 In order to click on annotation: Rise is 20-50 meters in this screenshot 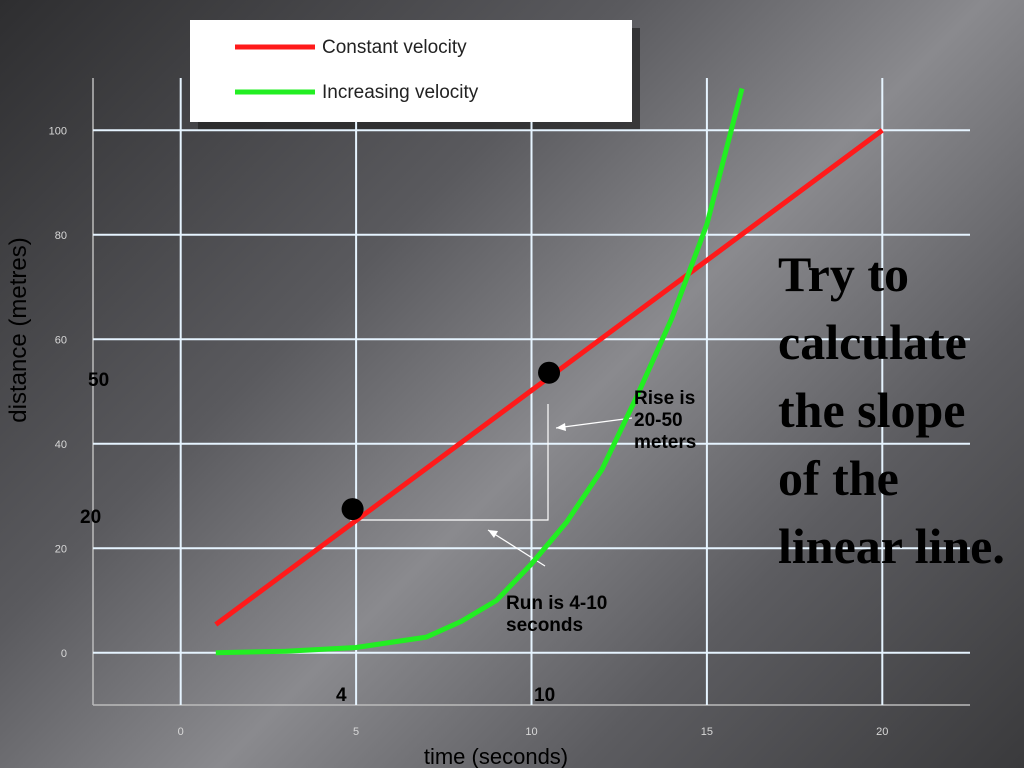, I will do `click(665, 420)`.